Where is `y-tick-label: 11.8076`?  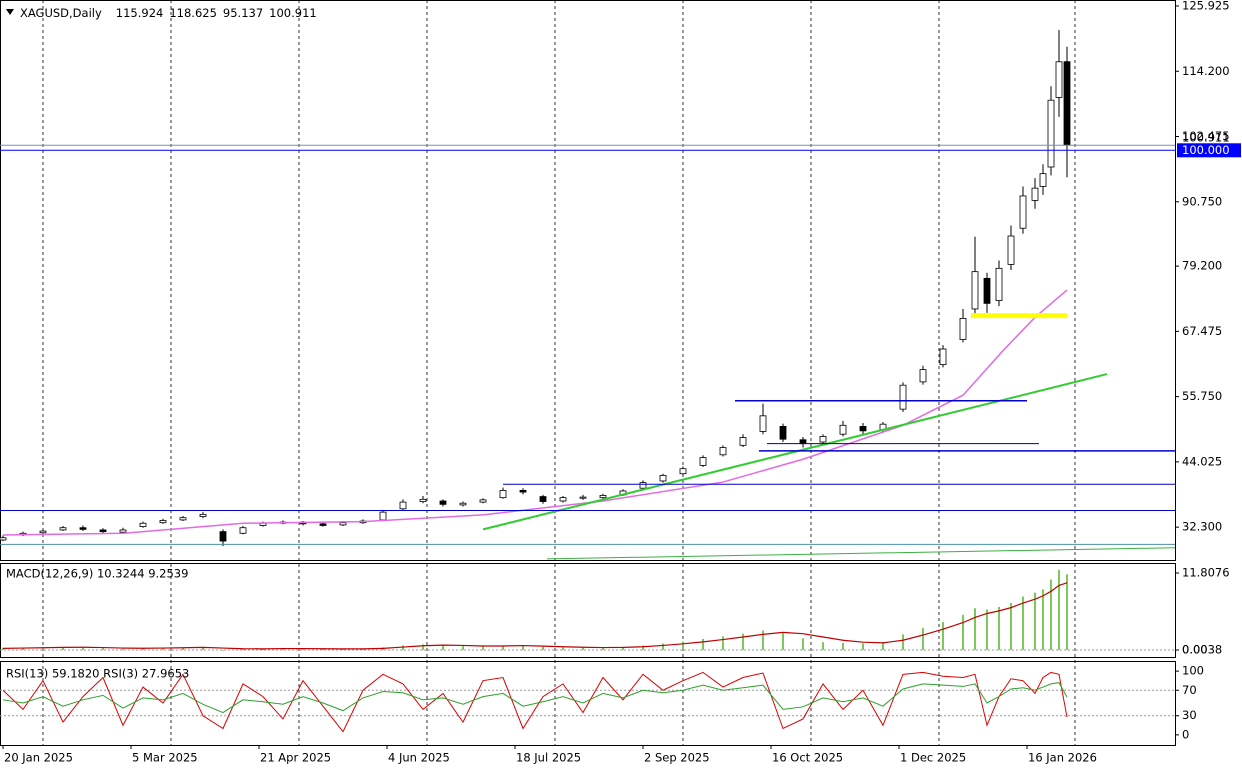
y-tick-label: 11.8076 is located at coordinates (1206, 572).